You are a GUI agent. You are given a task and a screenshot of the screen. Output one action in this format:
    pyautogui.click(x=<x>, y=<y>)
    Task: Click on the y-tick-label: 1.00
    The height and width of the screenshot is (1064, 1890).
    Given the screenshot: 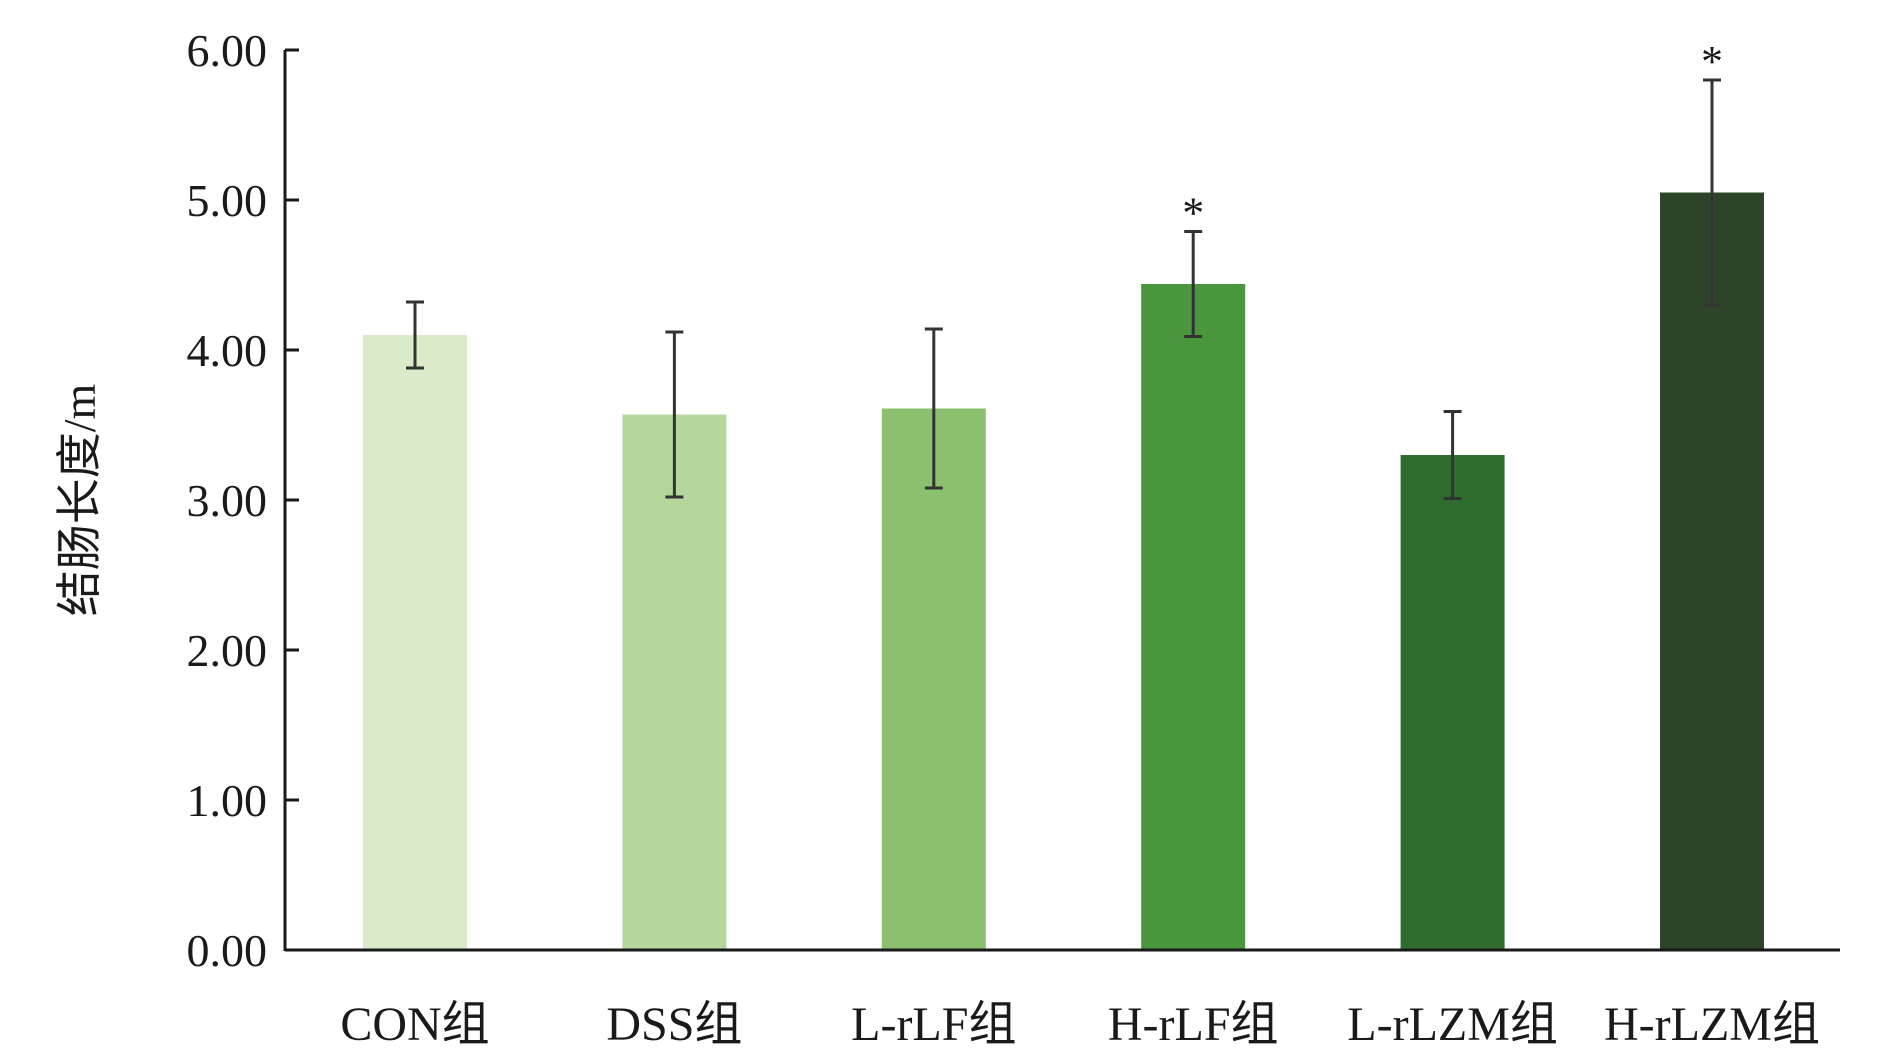 What is the action you would take?
    pyautogui.click(x=227, y=800)
    